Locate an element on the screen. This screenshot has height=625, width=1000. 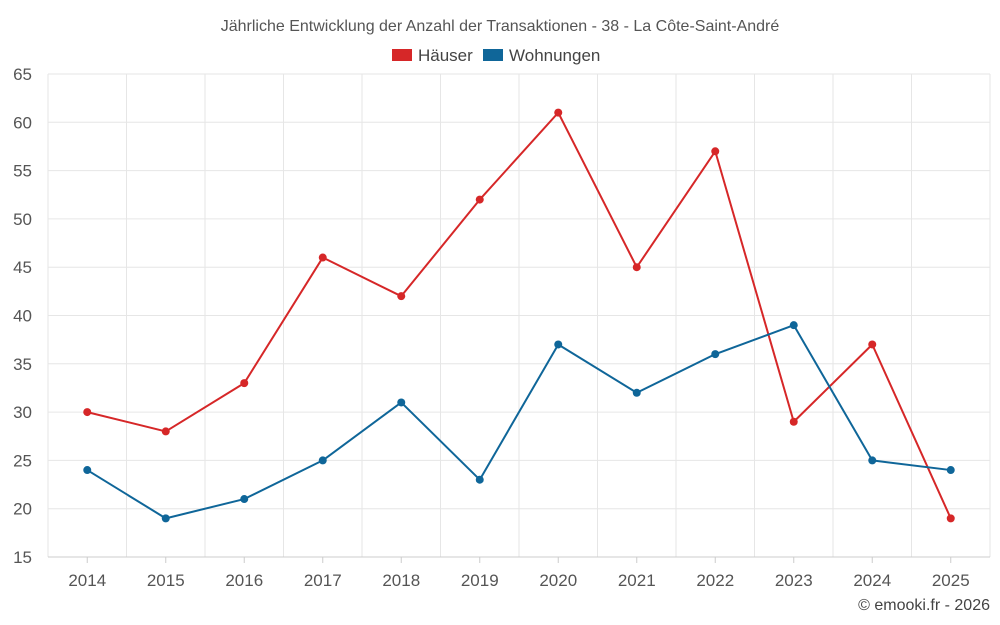
legend-item-wohnungen: Wohnungen is located at coordinates (541, 55).